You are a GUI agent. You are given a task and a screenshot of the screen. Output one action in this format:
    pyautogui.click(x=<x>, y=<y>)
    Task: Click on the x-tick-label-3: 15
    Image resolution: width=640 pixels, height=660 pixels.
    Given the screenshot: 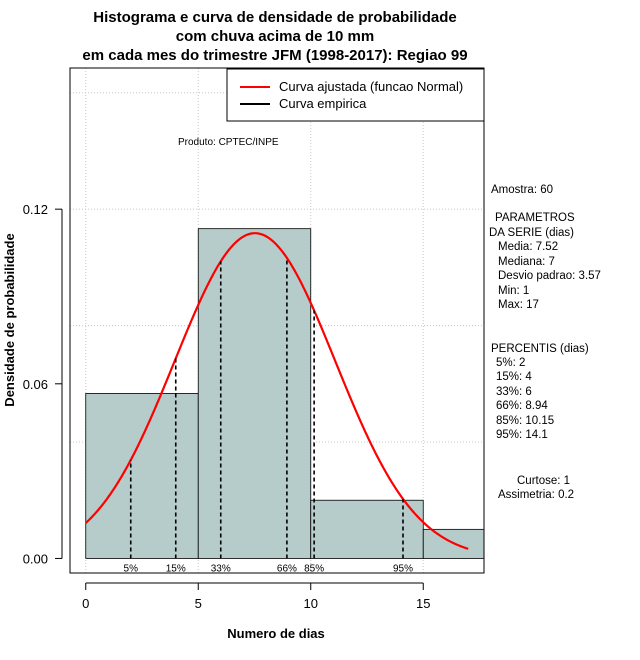 What is the action you would take?
    pyautogui.click(x=423, y=603)
    